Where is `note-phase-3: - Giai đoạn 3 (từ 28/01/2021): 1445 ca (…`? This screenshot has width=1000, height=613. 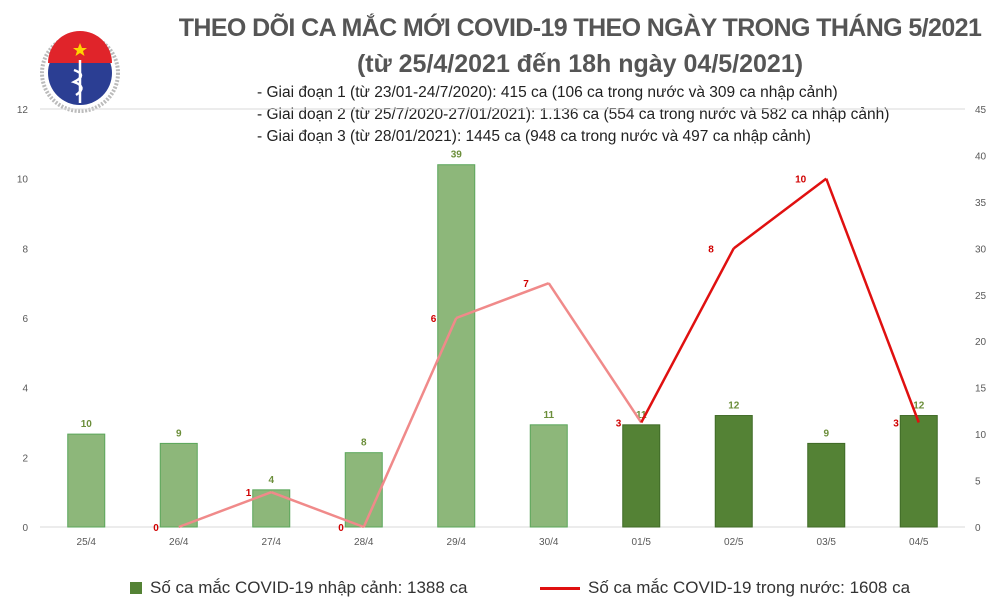 note-phase-3: - Giai đoạn 3 (từ 28/01/2021): 1445 ca (… is located at coordinates (534, 136).